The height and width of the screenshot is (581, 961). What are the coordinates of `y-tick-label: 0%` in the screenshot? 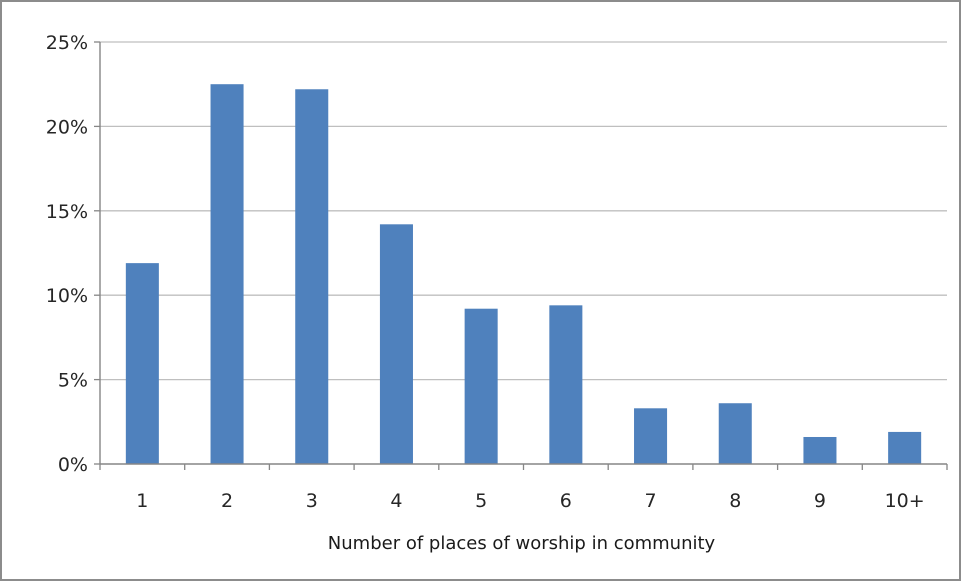 It's located at (73, 465).